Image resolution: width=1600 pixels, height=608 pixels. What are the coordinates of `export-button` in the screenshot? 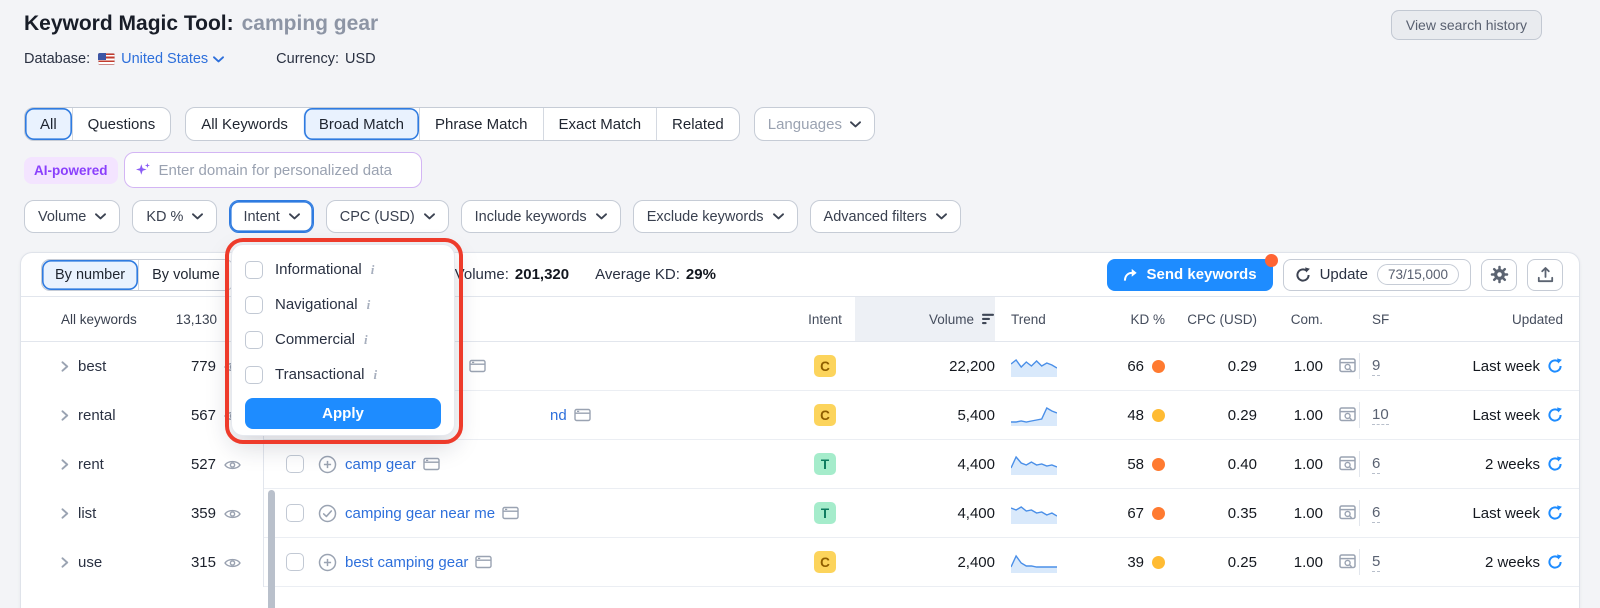 It's located at (1545, 274).